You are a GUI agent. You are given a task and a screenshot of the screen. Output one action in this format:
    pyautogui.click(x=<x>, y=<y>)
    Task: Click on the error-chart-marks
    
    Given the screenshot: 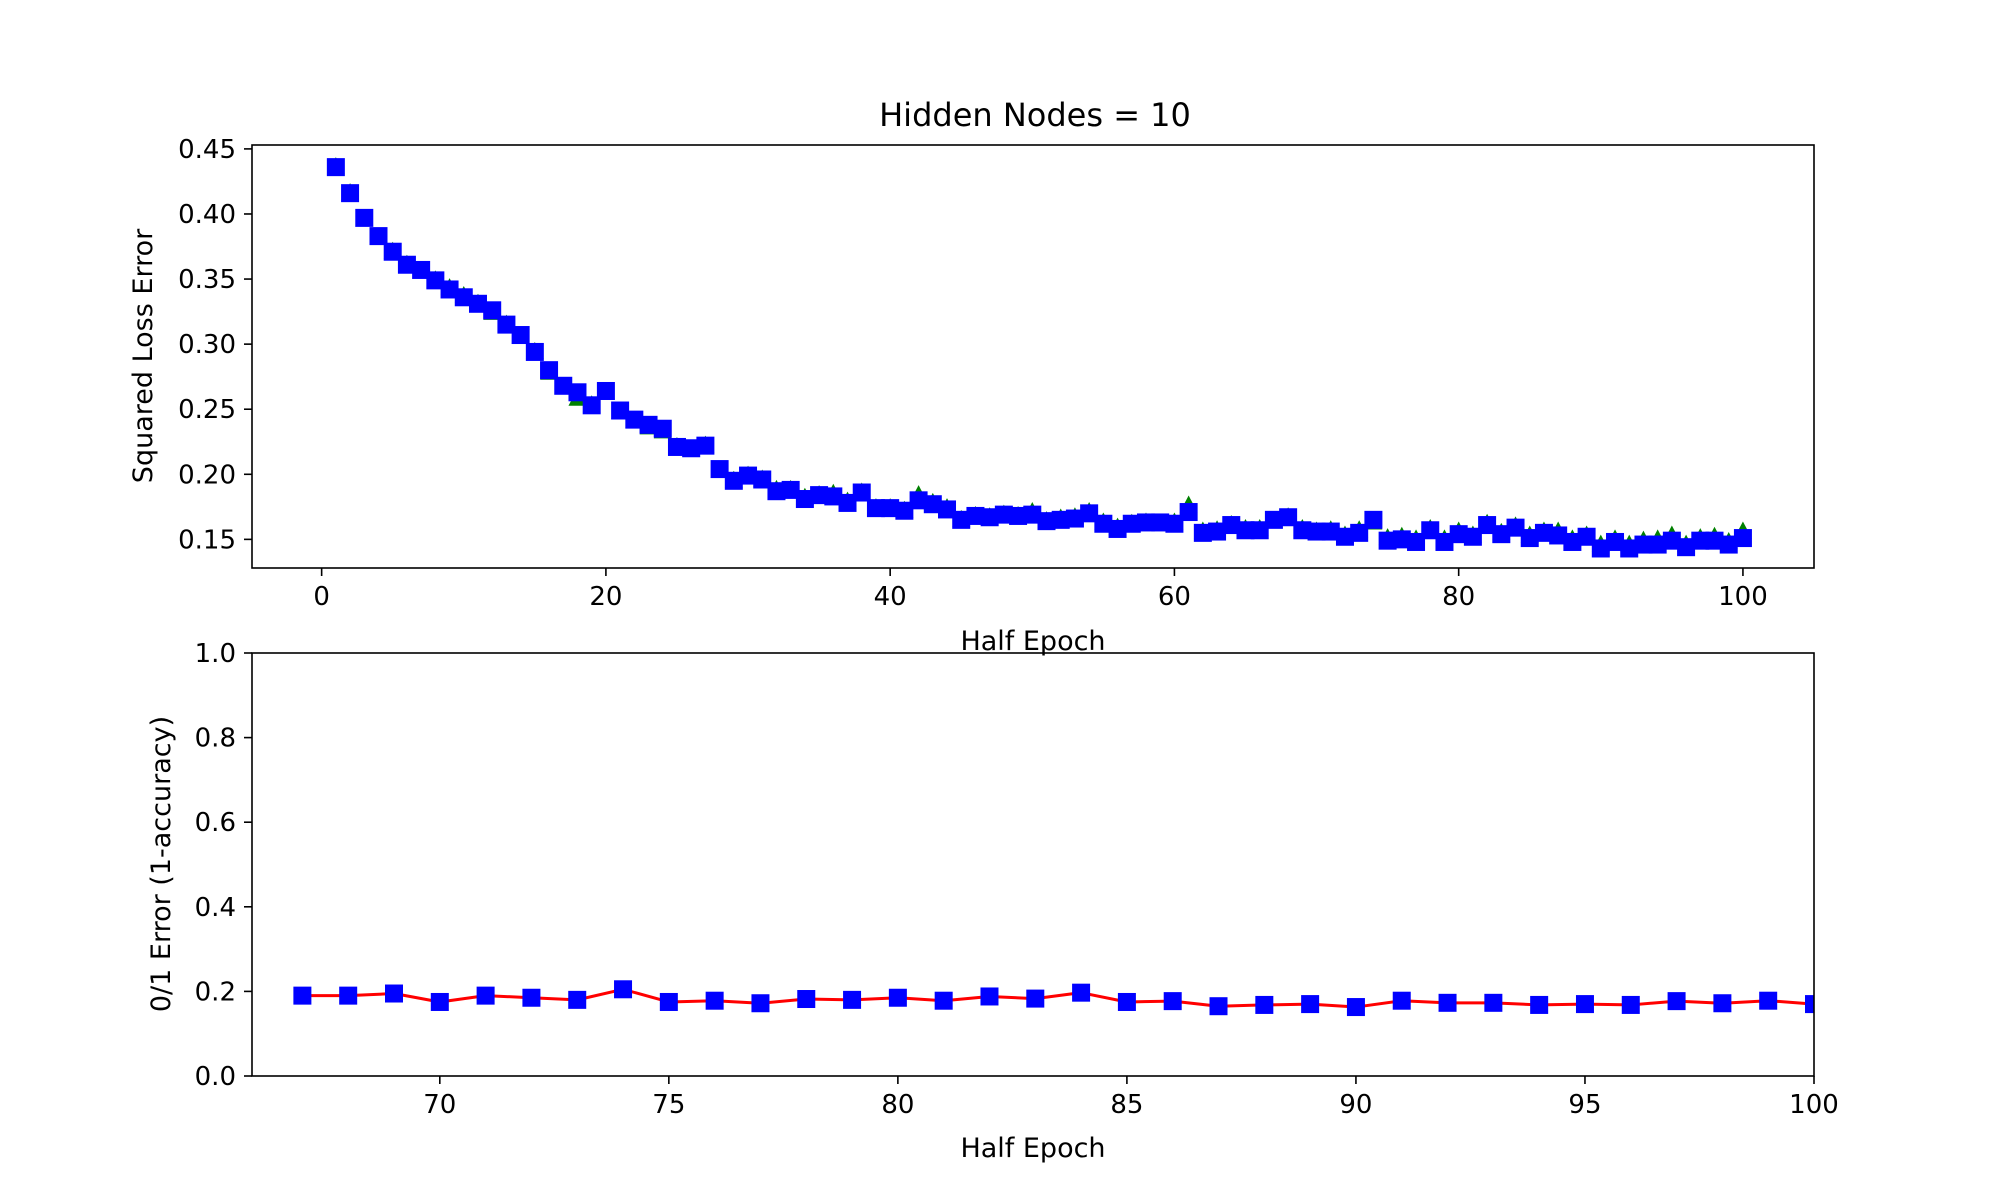 What is the action you would take?
    pyautogui.click(x=1054, y=998)
    